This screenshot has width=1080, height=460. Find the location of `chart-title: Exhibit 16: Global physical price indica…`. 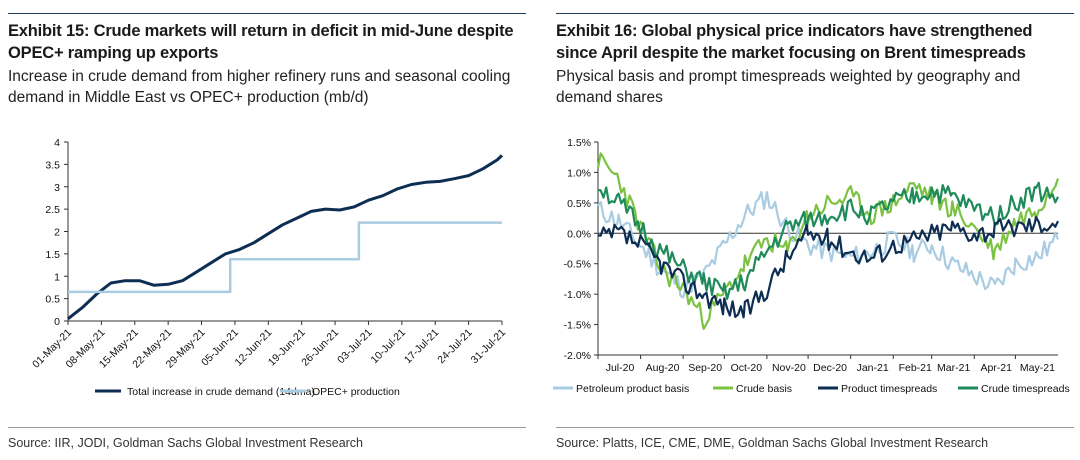

chart-title: Exhibit 16: Global physical price indica… is located at coordinates (794, 42).